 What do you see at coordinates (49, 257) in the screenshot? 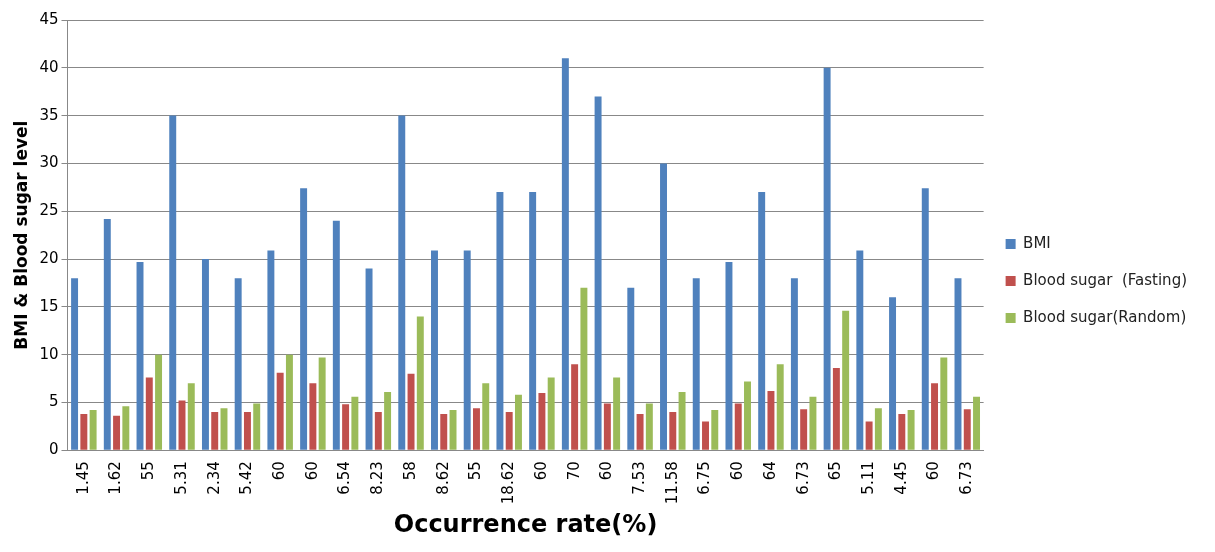
I see `y-tick-label: 20` at bounding box center [49, 257].